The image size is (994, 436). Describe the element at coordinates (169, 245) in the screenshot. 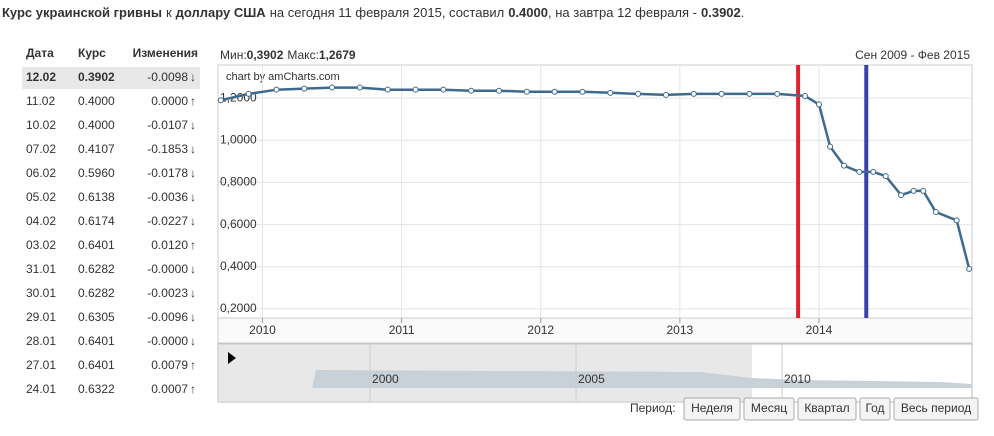

I see `change-cell: 0.0120` at that location.